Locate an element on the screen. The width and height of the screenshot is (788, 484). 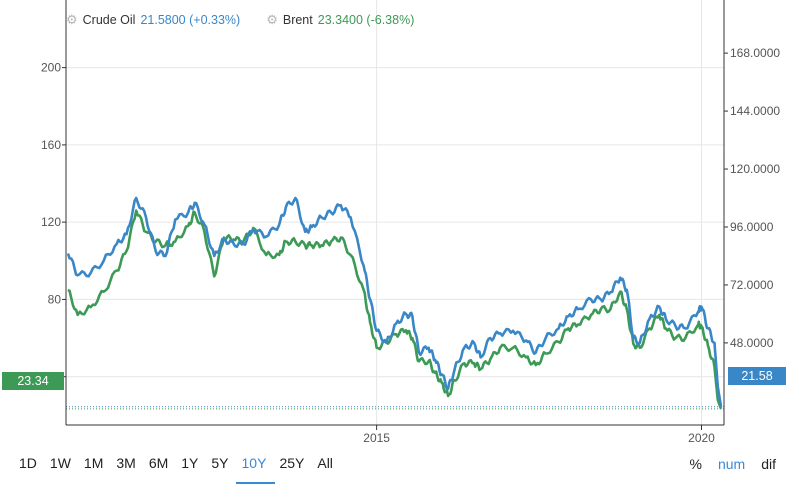
x-tick-label: 2020 is located at coordinates (701, 438).